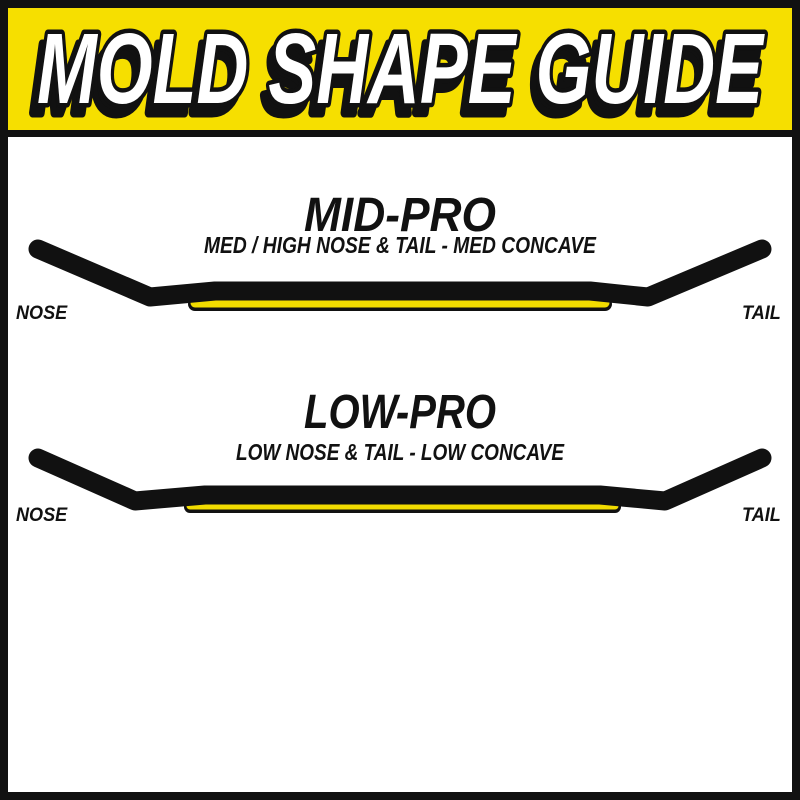 This screenshot has width=800, height=800. What do you see at coordinates (761, 515) in the screenshot?
I see `low-pro-tail-label: TAIL` at bounding box center [761, 515].